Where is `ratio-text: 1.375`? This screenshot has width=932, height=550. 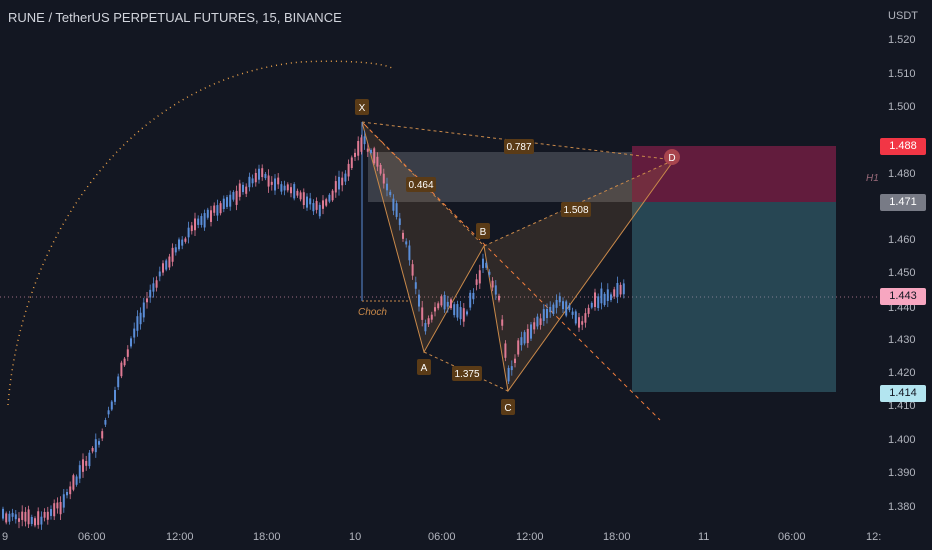
ratio-text: 1.375 is located at coordinates (466, 374).